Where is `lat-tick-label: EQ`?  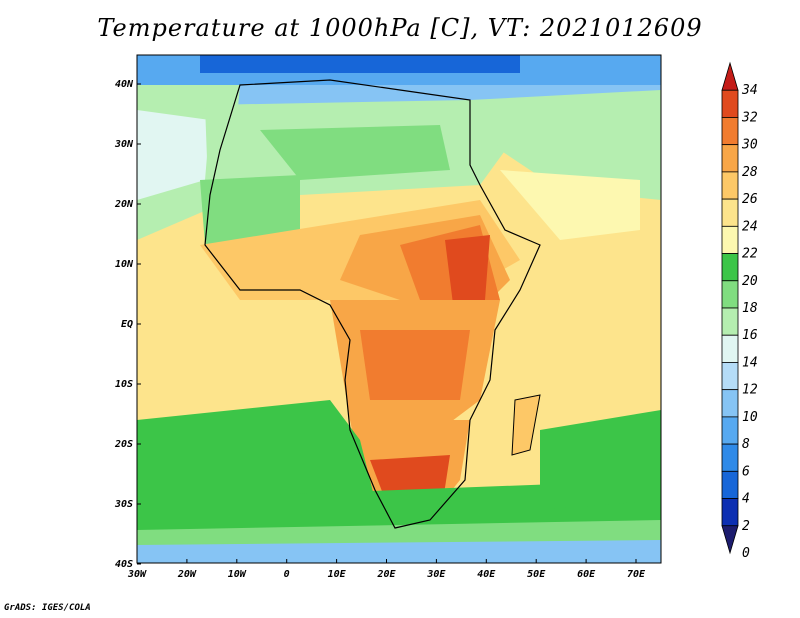 lat-tick-label: EQ is located at coordinates (127, 324).